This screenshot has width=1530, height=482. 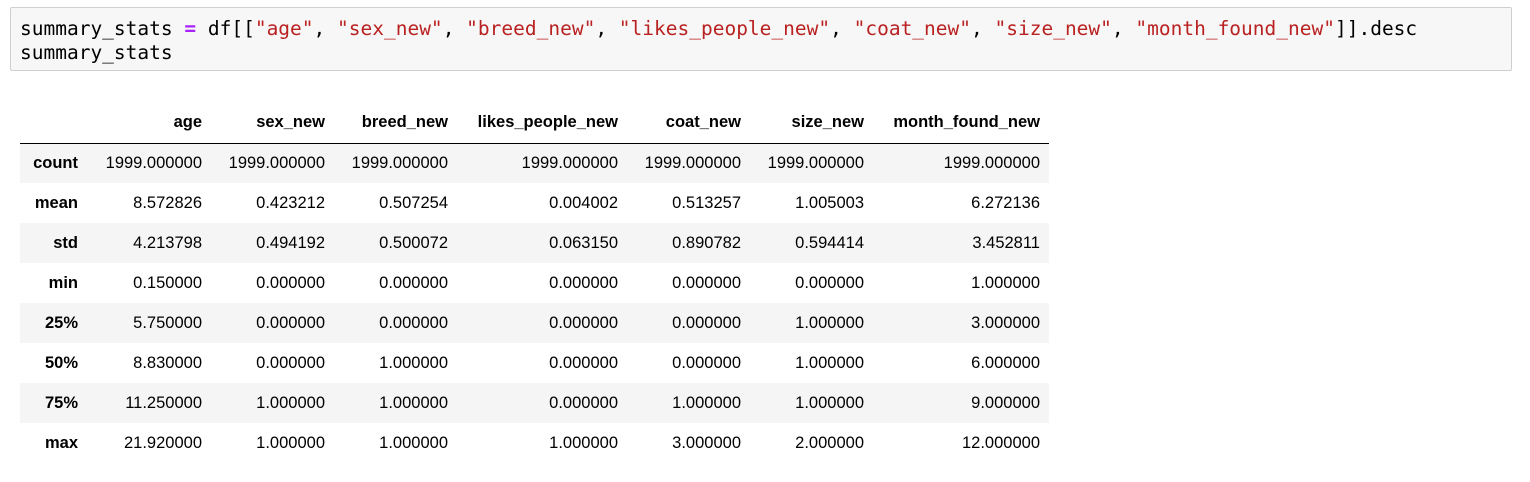 I want to click on table-cell: 0.150000, so click(x=167, y=282).